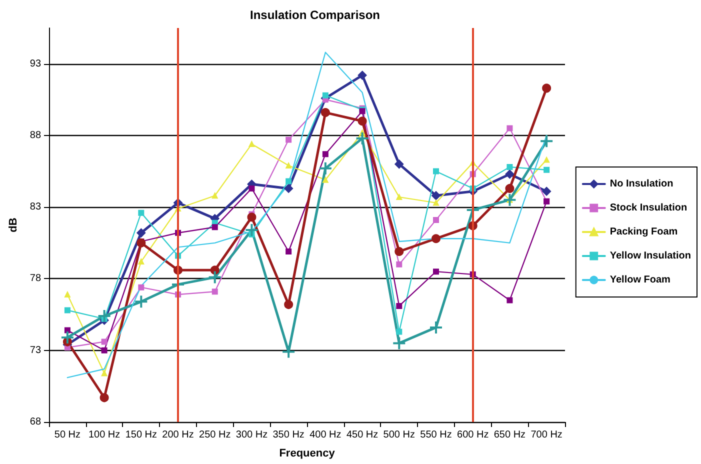 This screenshot has height=464, width=701. I want to click on x-tick-label: 550 Hz, so click(436, 435).